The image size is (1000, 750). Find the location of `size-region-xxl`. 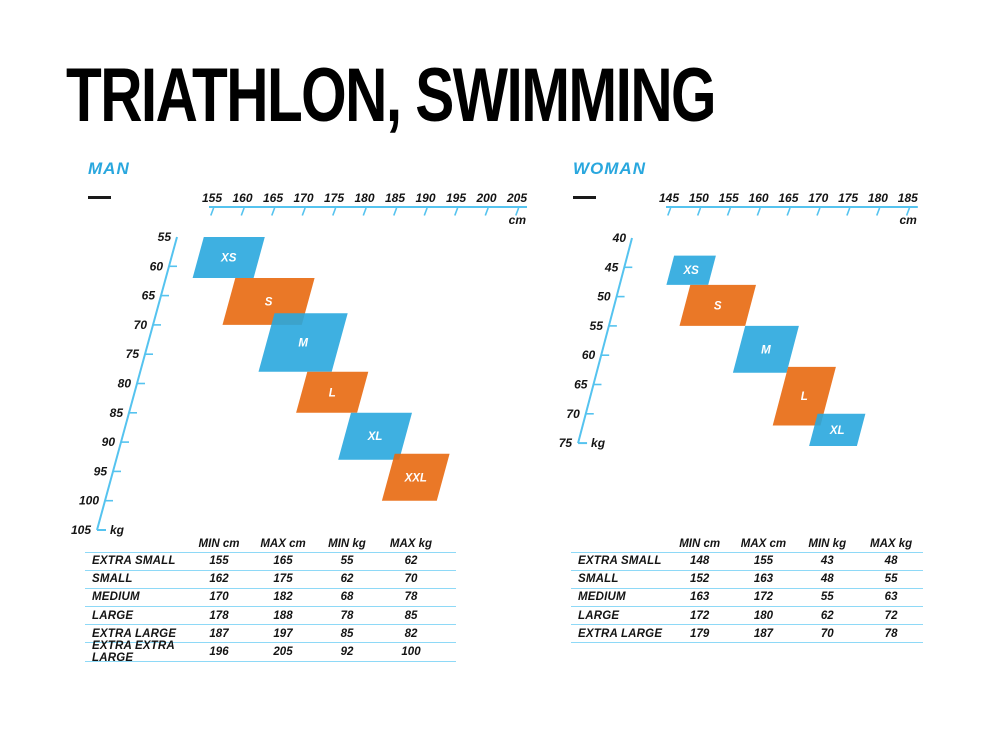

size-region-xxl is located at coordinates (415, 477).